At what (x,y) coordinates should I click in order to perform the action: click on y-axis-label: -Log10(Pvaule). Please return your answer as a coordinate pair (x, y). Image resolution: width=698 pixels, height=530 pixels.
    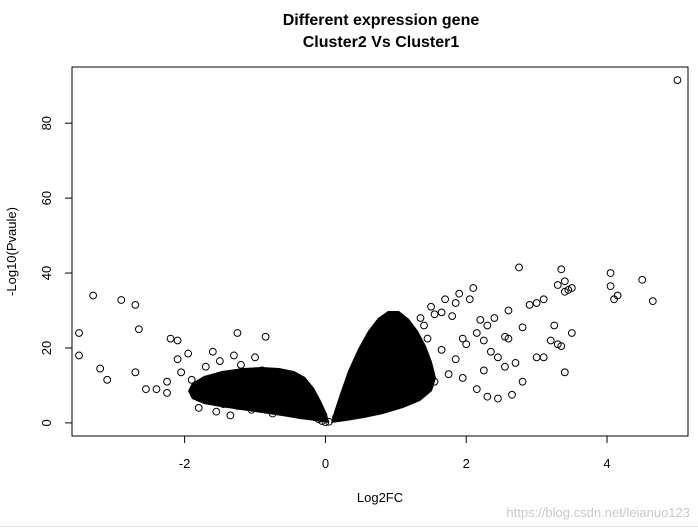
    Looking at the image, I should click on (11, 251).